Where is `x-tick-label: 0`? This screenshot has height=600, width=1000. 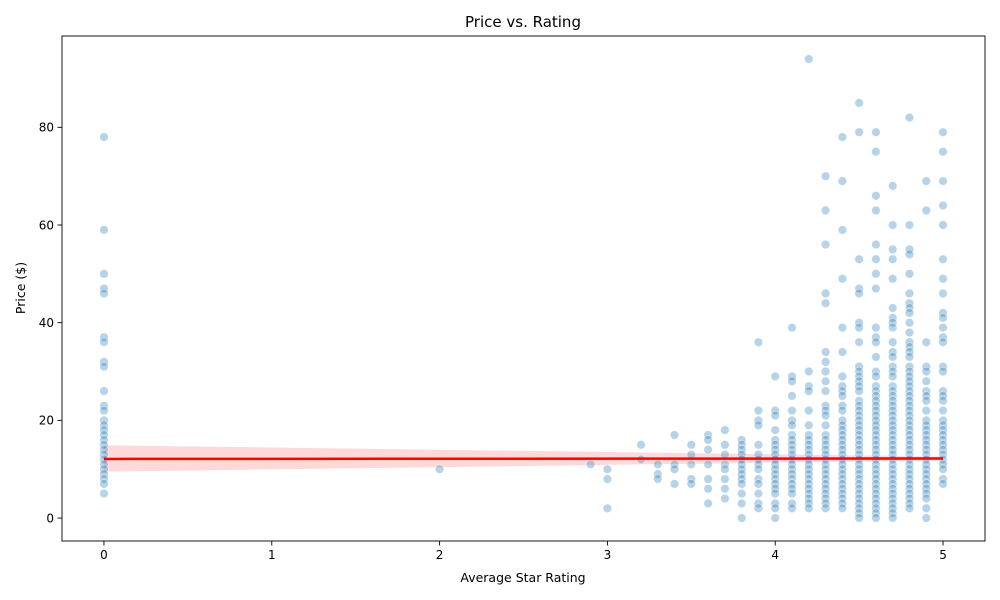 x-tick-label: 0 is located at coordinates (104, 555).